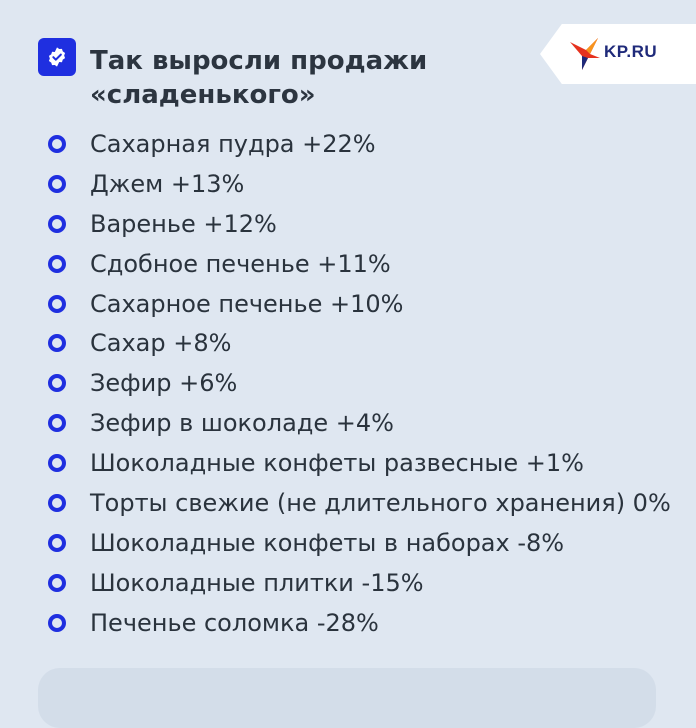  Describe the element at coordinates (257, 582) in the screenshot. I see `list-item-text: Шоколадные плитки -15%` at that location.